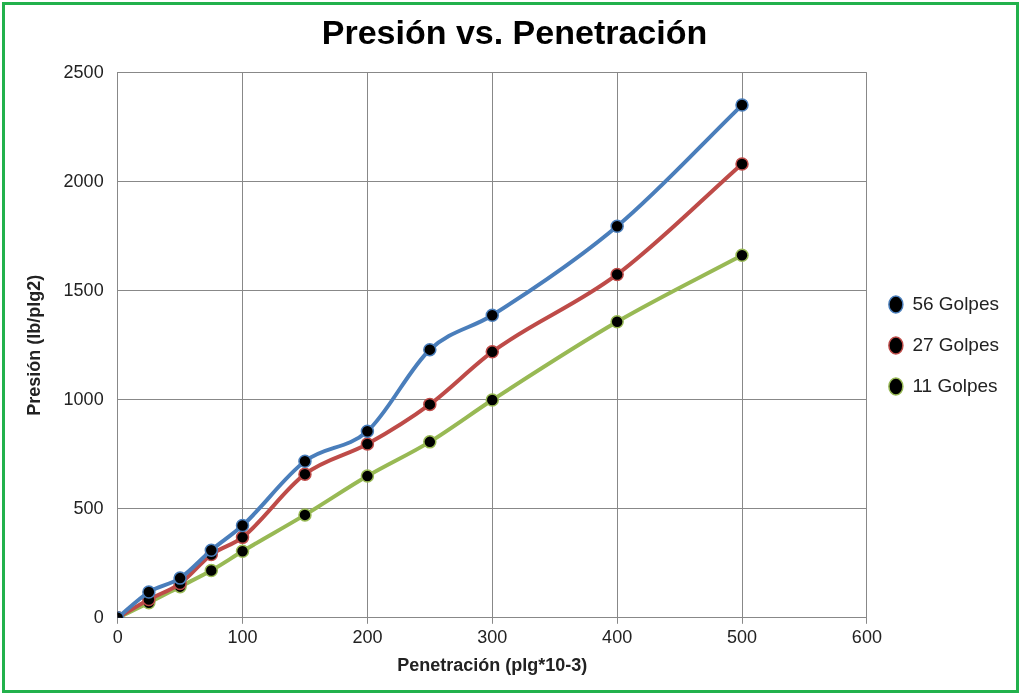 The image size is (1019, 693). Describe the element at coordinates (83, 180) in the screenshot. I see `y-tick-label: 2000` at that location.